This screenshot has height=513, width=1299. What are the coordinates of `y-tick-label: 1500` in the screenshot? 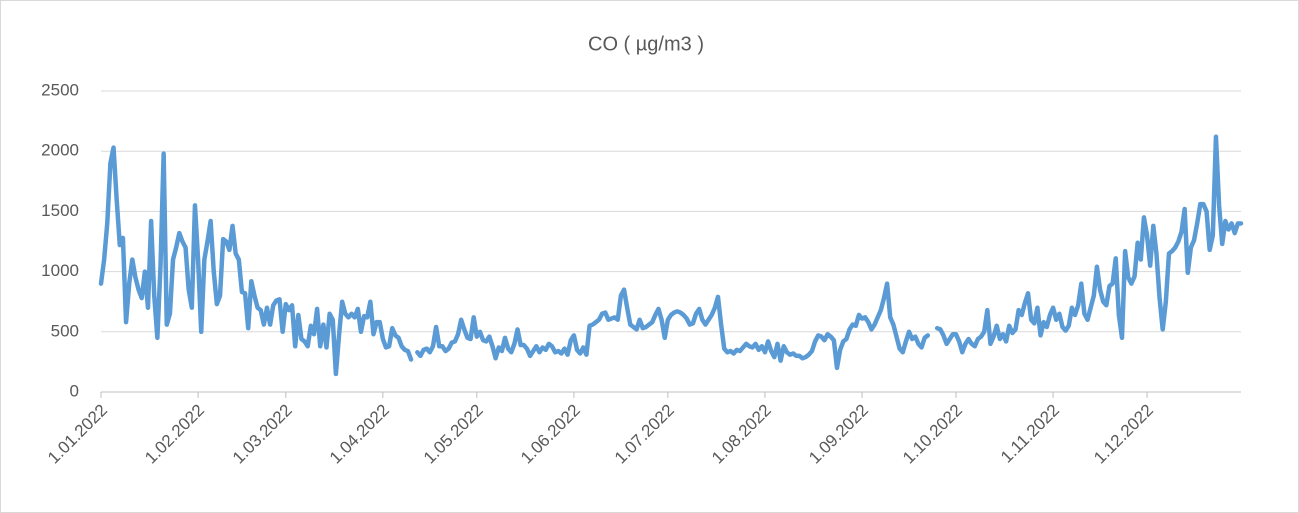 It's located at (60, 210).